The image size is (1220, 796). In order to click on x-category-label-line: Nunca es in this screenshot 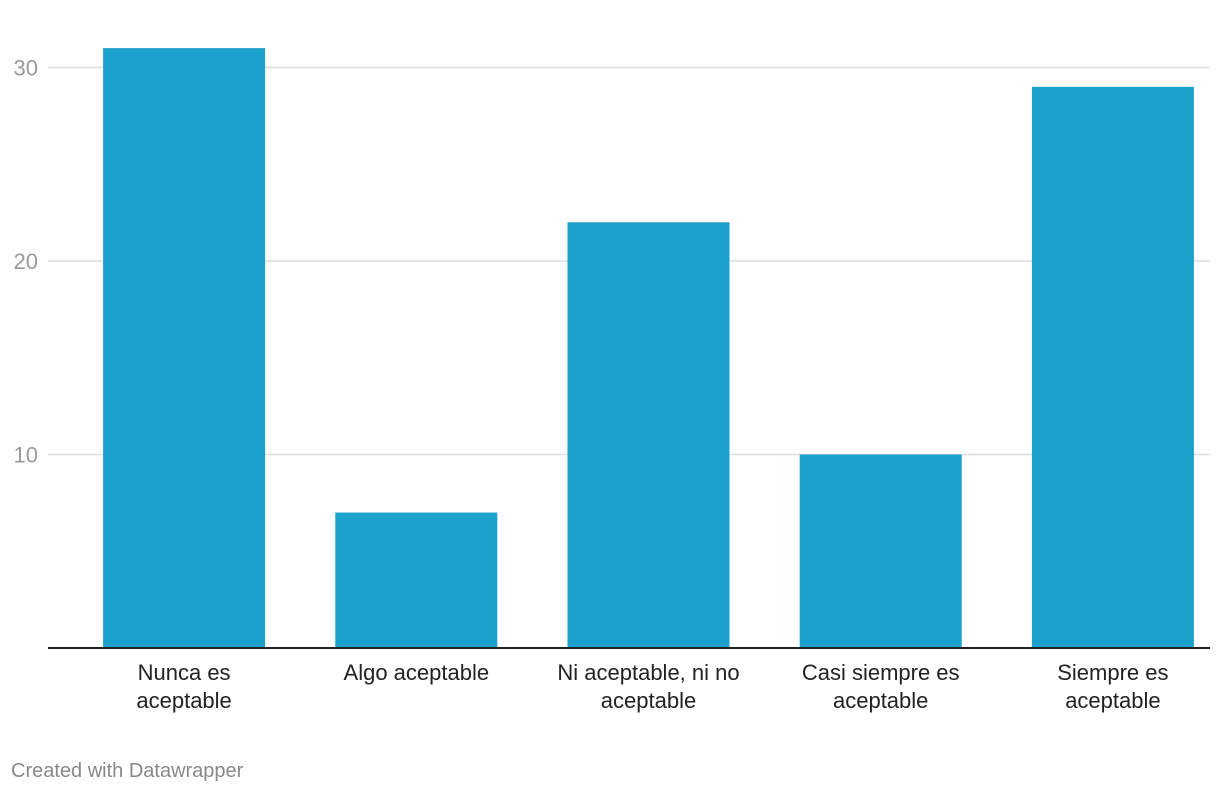, I will do `click(184, 672)`.